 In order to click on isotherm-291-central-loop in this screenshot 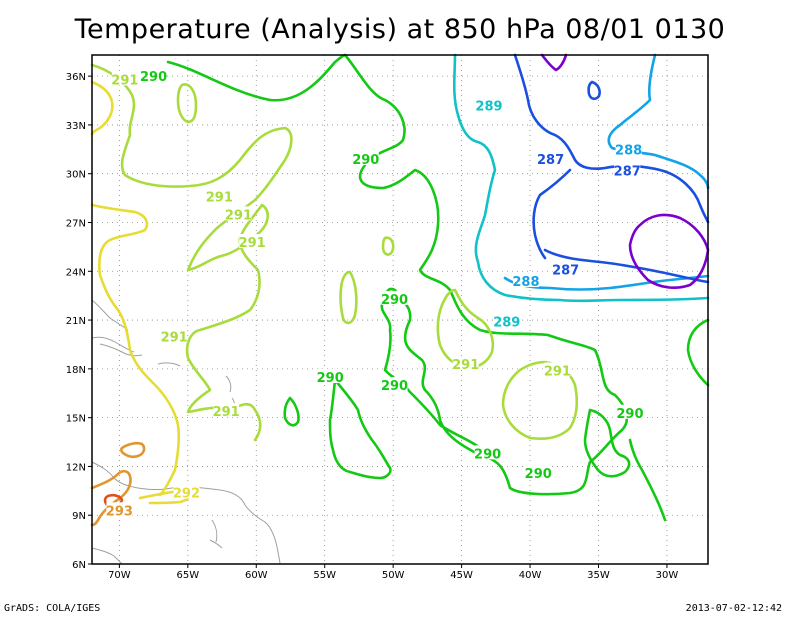, I will do `click(540, 400)`.